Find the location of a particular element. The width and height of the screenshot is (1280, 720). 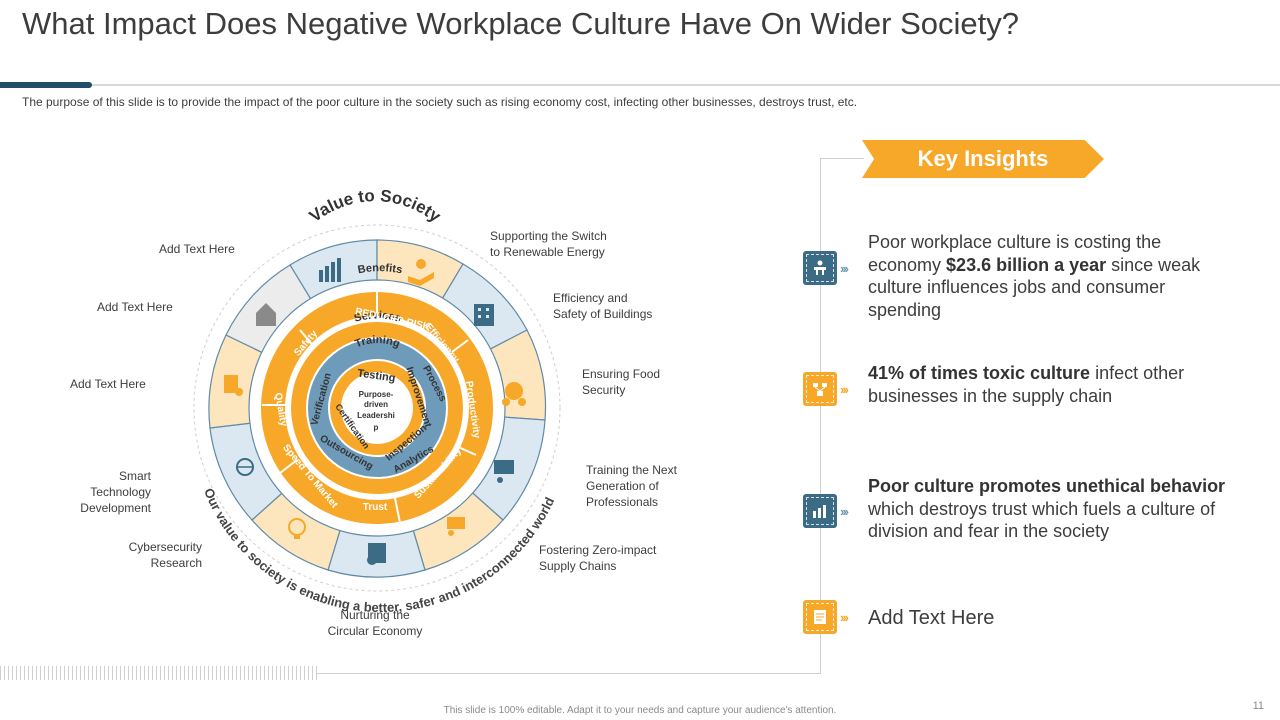

ring-trust: Trust is located at coordinates (375, 507).